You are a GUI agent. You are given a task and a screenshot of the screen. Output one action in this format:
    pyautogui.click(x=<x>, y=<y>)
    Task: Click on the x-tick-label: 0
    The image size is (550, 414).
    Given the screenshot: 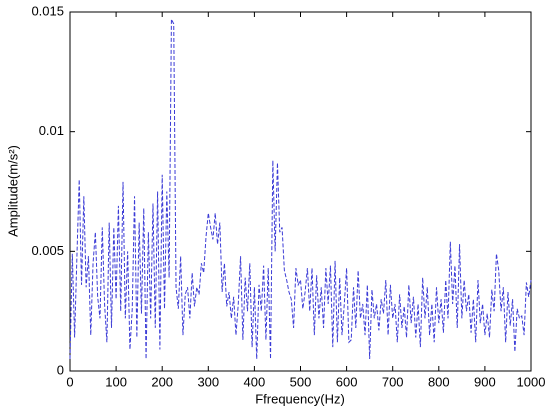 What is the action you would take?
    pyautogui.click(x=69, y=381)
    